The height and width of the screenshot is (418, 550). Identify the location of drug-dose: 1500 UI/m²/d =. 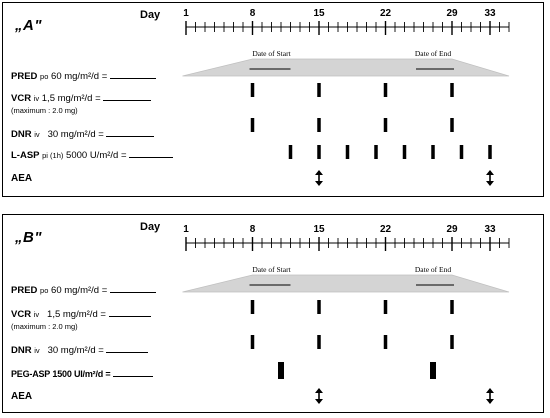
(81, 374).